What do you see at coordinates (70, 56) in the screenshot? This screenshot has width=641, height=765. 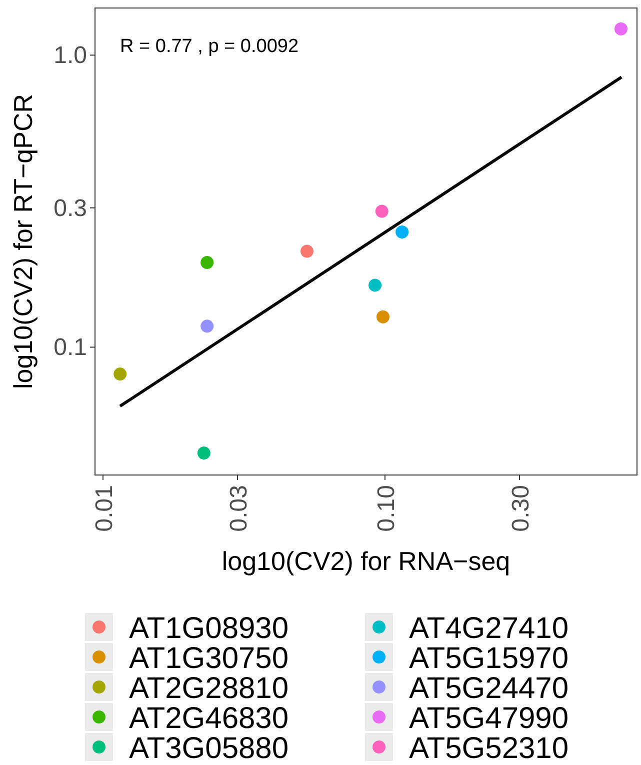 I see `y-tick-label: 1.0` at bounding box center [70, 56].